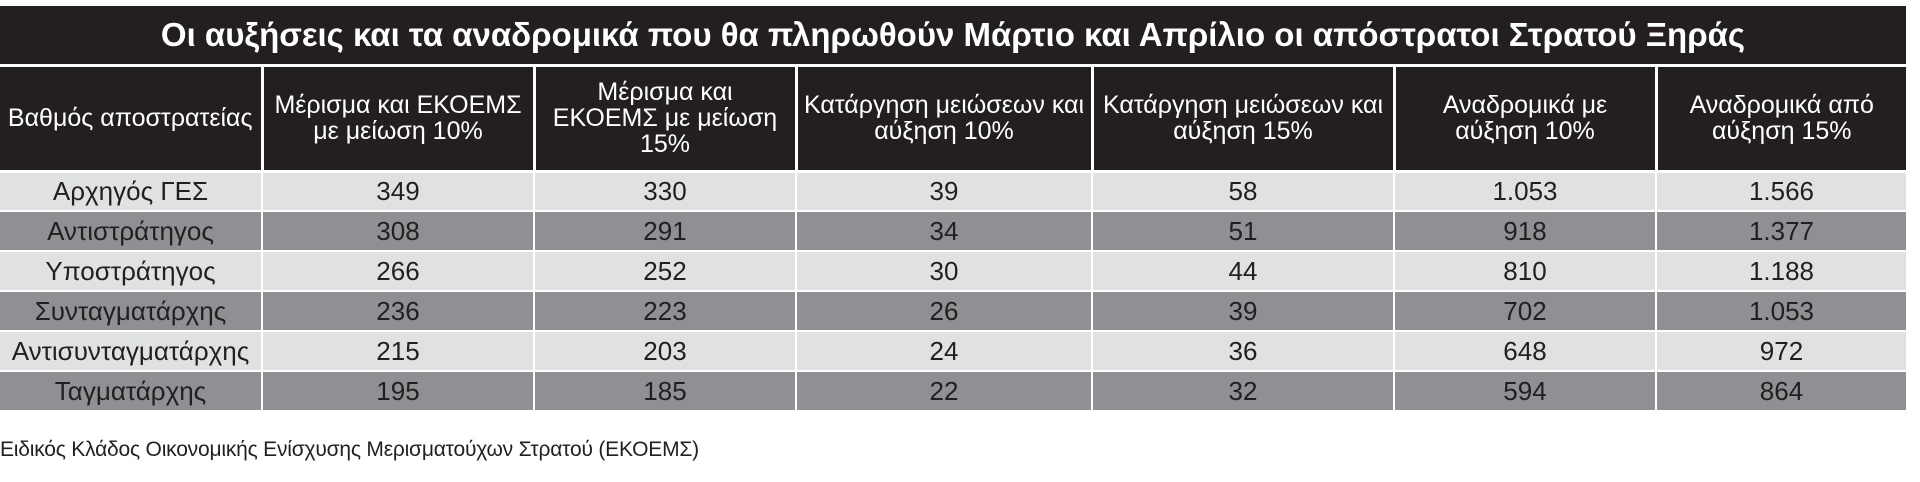 This screenshot has width=1920, height=482. I want to click on table-cell: 594, so click(1525, 391).